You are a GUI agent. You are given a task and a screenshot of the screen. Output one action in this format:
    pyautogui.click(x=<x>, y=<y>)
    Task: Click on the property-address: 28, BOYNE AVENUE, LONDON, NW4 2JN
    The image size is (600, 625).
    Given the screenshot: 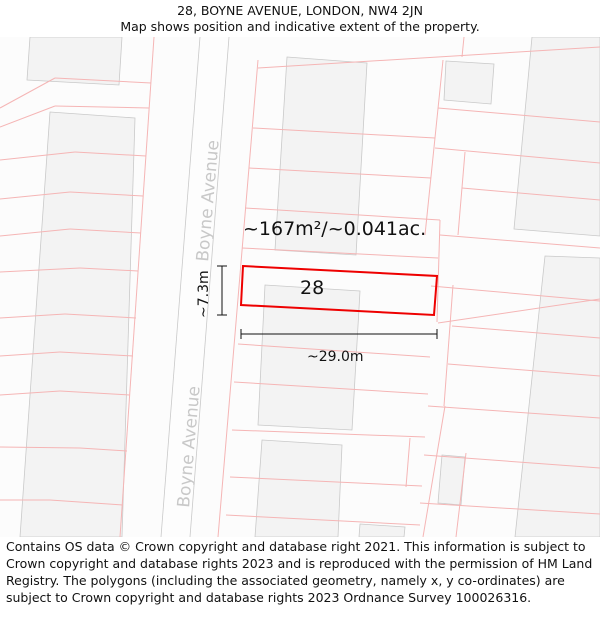 What is the action you would take?
    pyautogui.click(x=300, y=10)
    